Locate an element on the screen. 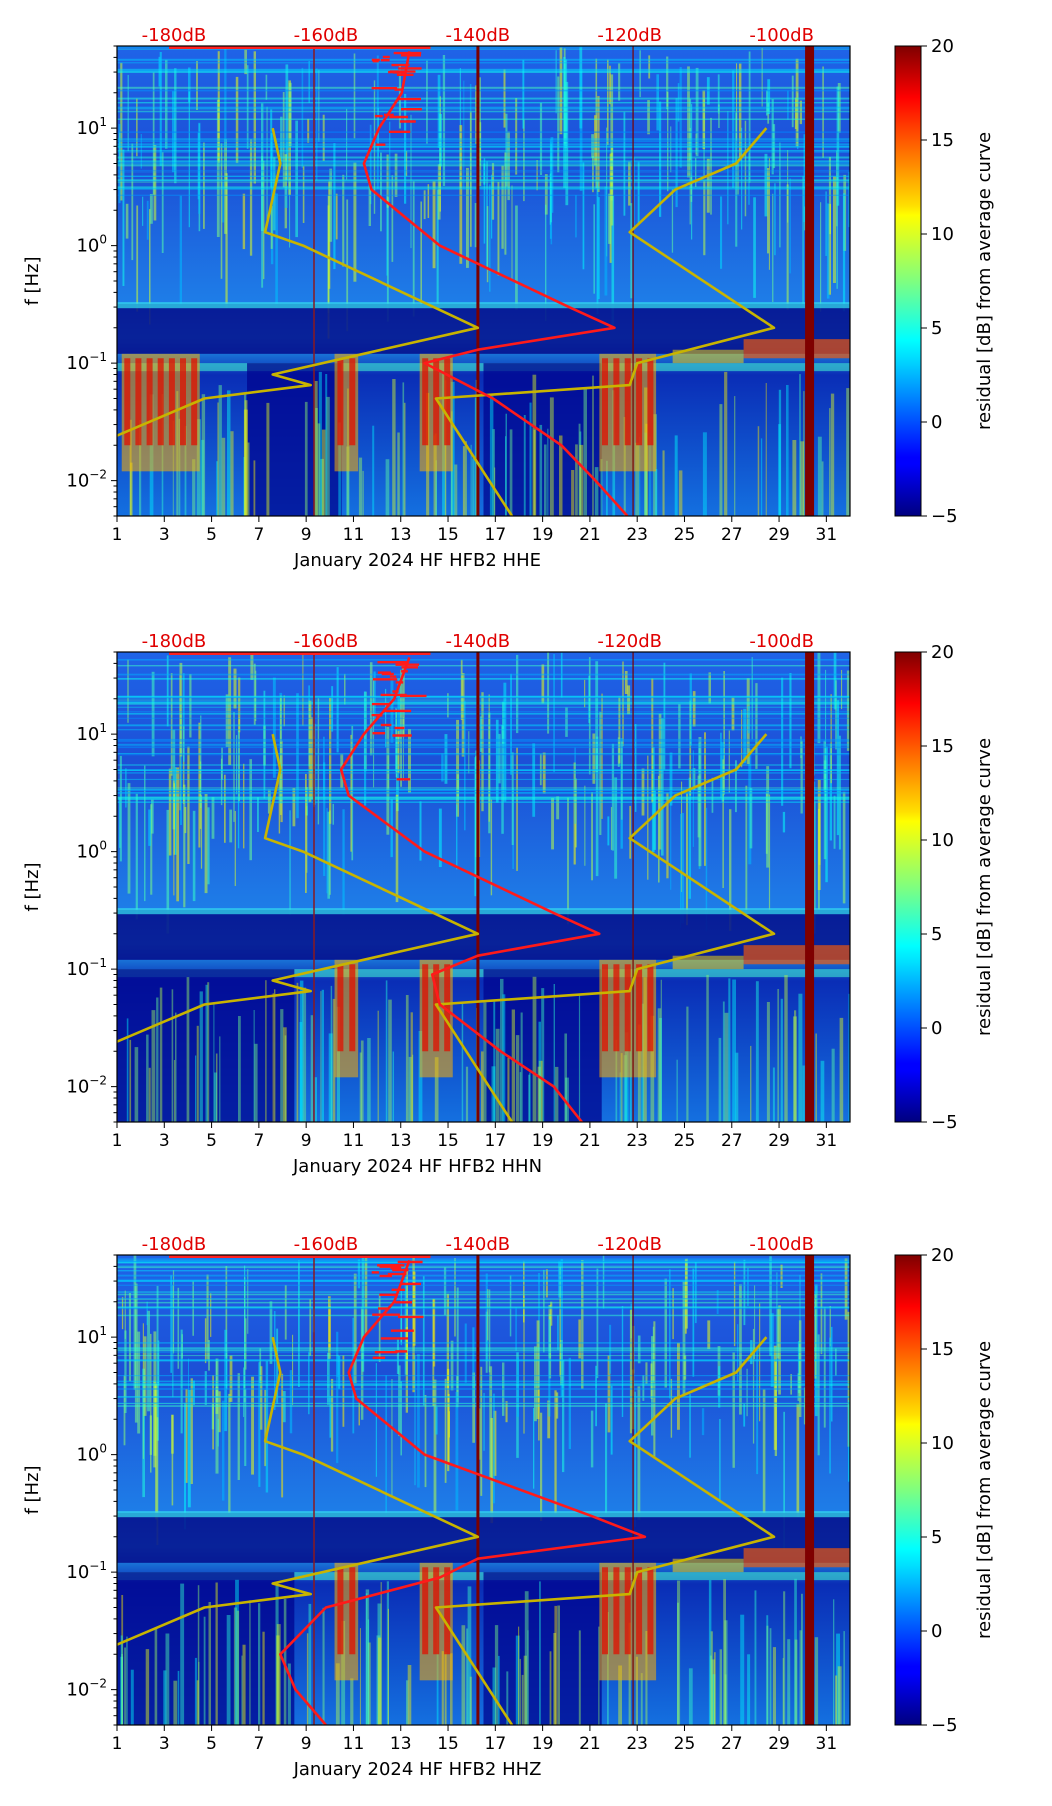 The image size is (1052, 1806). y-tick-label: 10⁰ is located at coordinates (91, 851).